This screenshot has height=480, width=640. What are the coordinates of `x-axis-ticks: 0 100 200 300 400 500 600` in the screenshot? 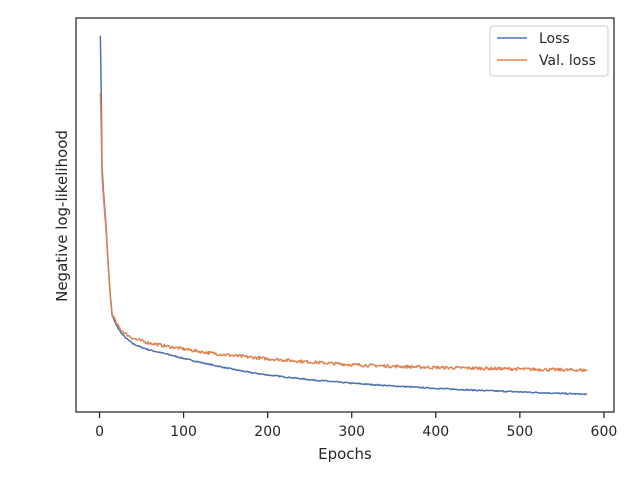 It's located at (356, 426).